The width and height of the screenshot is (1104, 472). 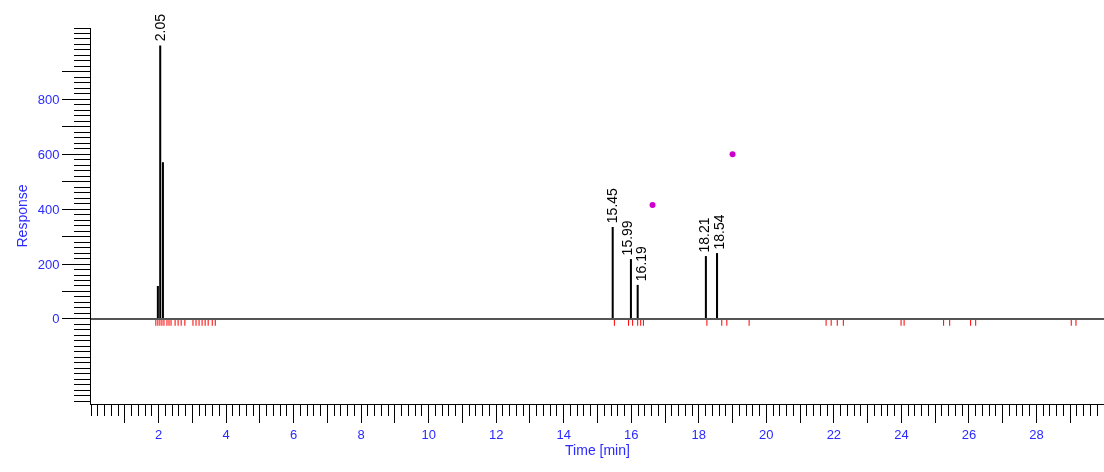 I want to click on x-tick-label: 16, so click(x=631, y=434).